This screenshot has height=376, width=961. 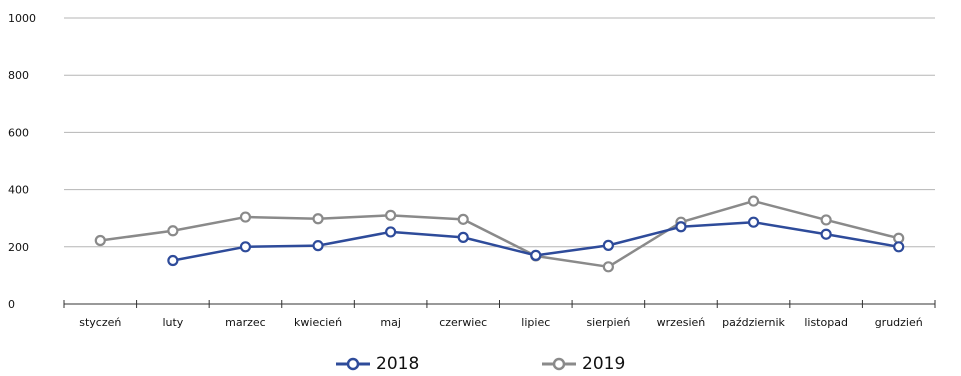 What do you see at coordinates (18, 190) in the screenshot?
I see `y-tick-label: 400` at bounding box center [18, 190].